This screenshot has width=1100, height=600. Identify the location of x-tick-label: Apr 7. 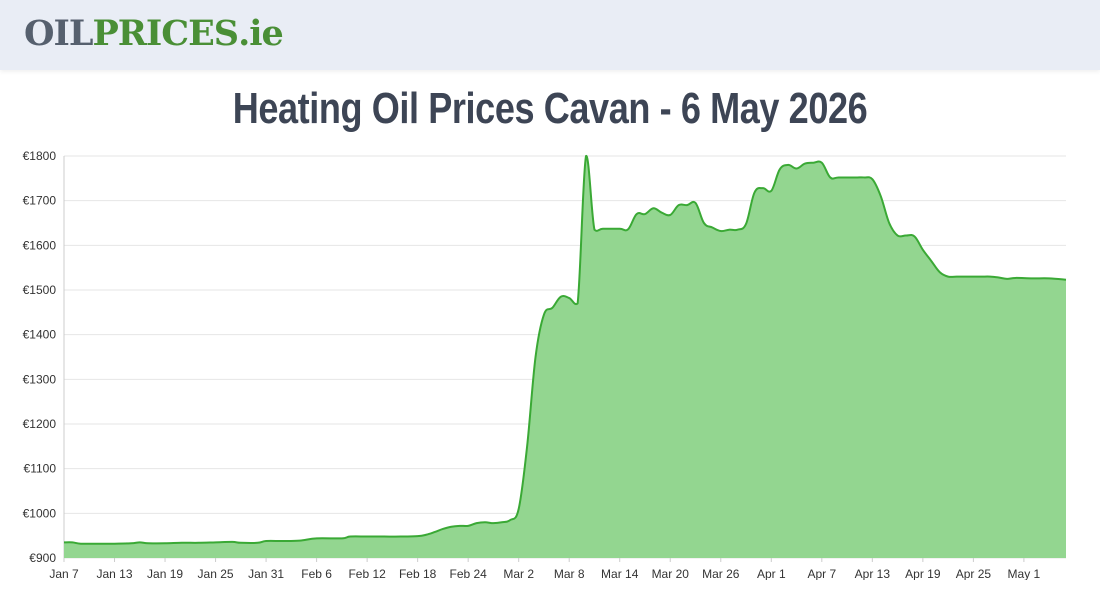
(821, 573).